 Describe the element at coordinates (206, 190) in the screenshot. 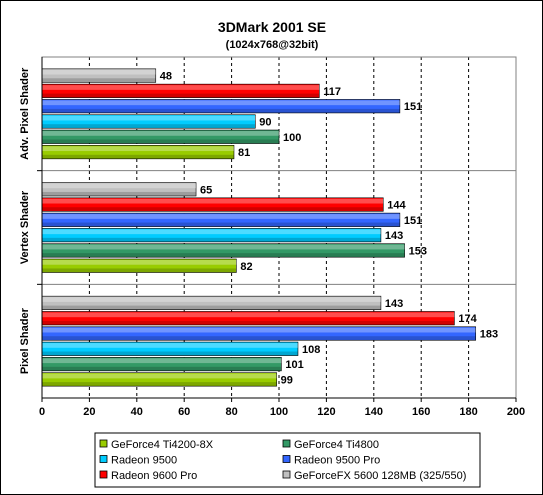

I see `data-label: 65` at that location.